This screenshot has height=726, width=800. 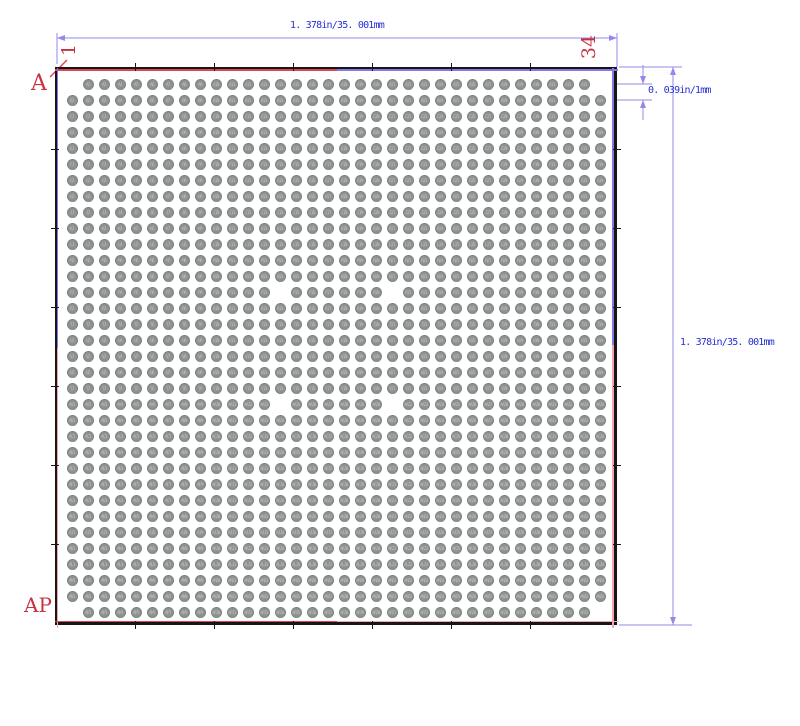 What do you see at coordinates (504, 132) in the screenshot?
I see `bga-ball: D28` at bounding box center [504, 132].